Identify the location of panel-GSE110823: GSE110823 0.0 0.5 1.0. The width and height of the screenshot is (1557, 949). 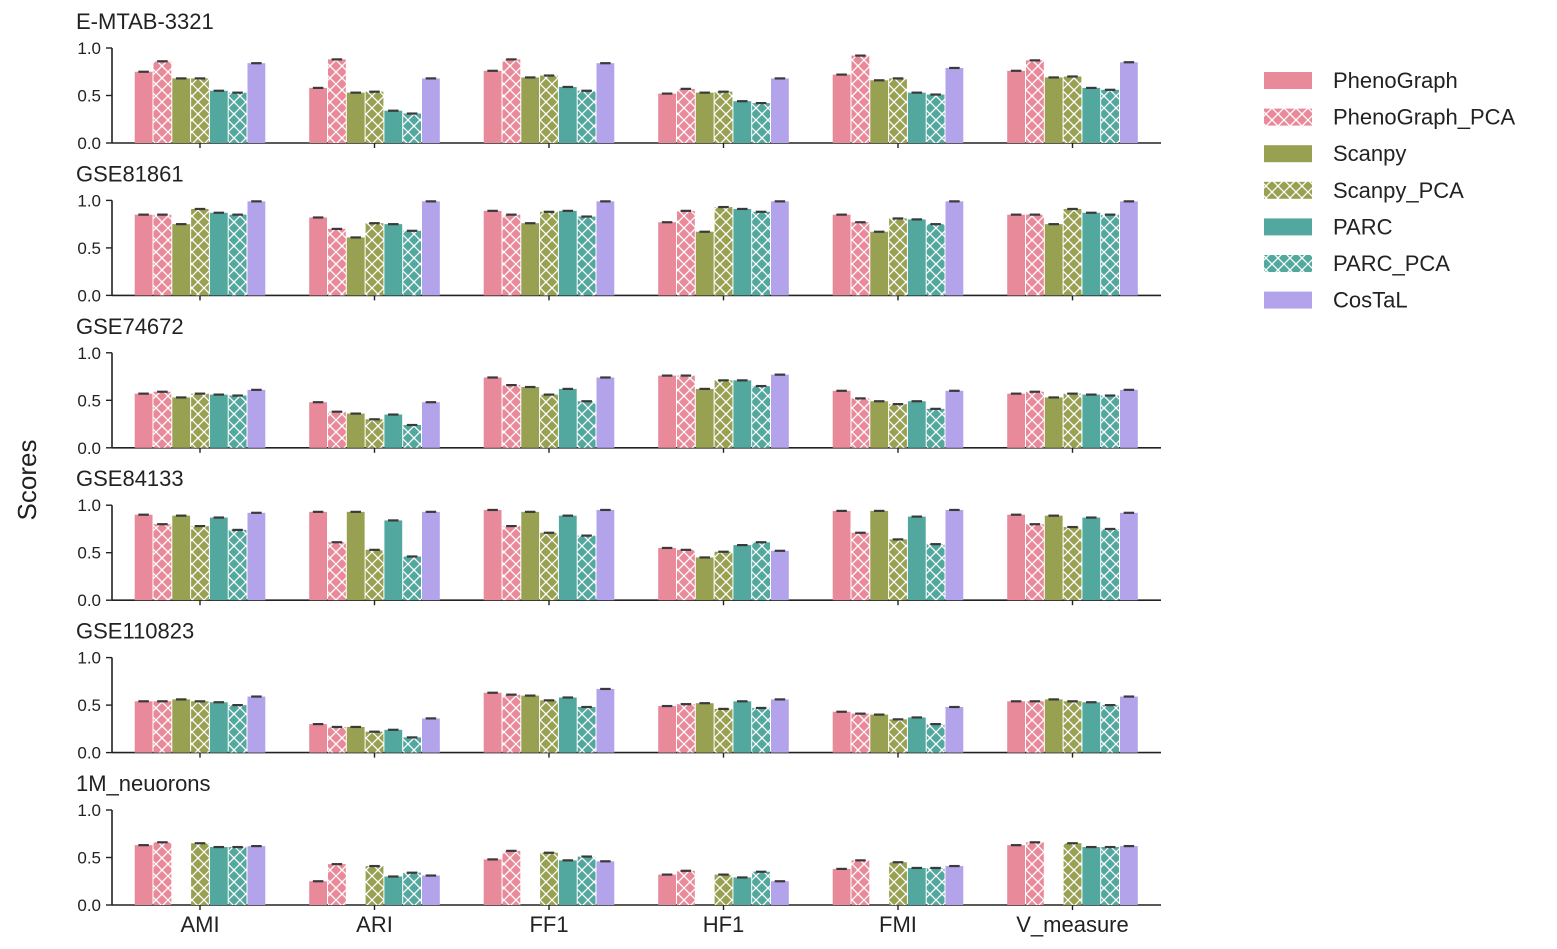
(618, 691).